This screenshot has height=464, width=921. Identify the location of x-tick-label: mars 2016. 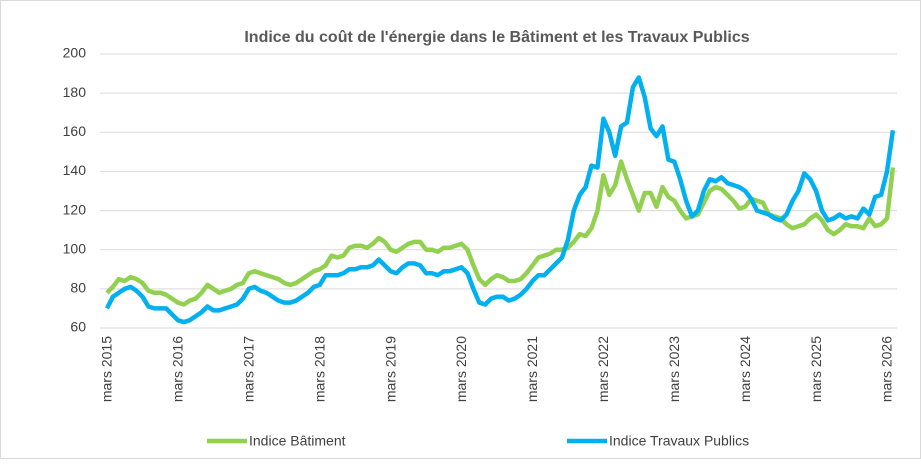
(178, 369).